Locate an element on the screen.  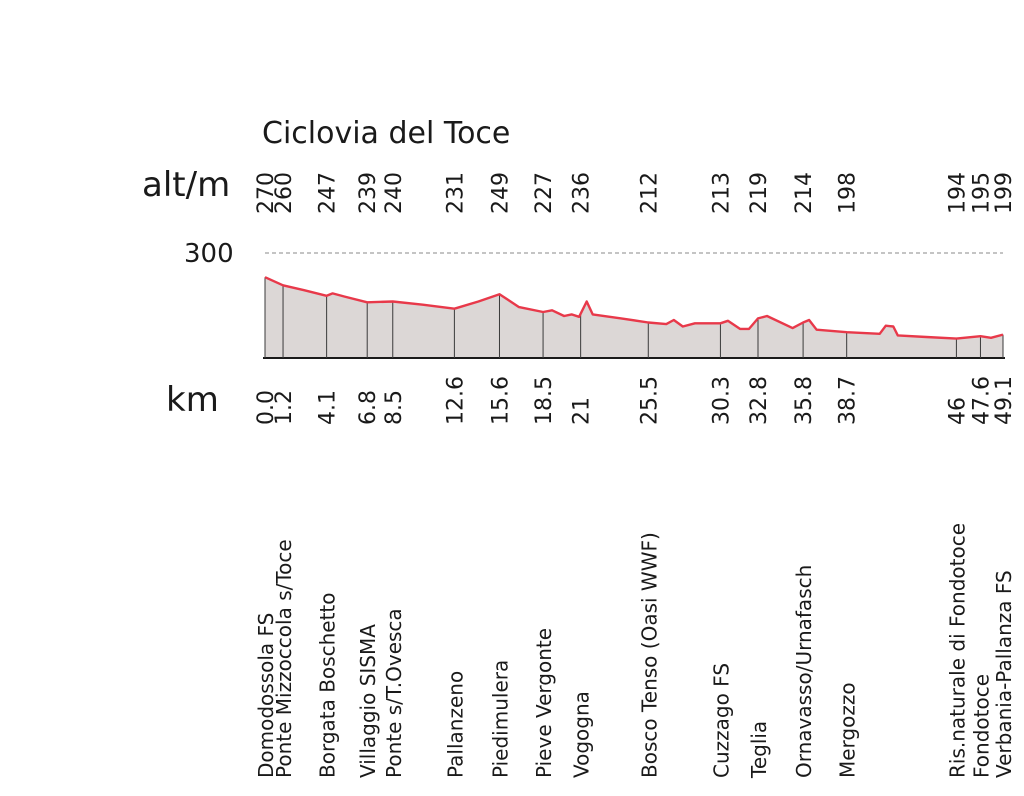
altitude-axis-label: alt/m is located at coordinates (186, 185).